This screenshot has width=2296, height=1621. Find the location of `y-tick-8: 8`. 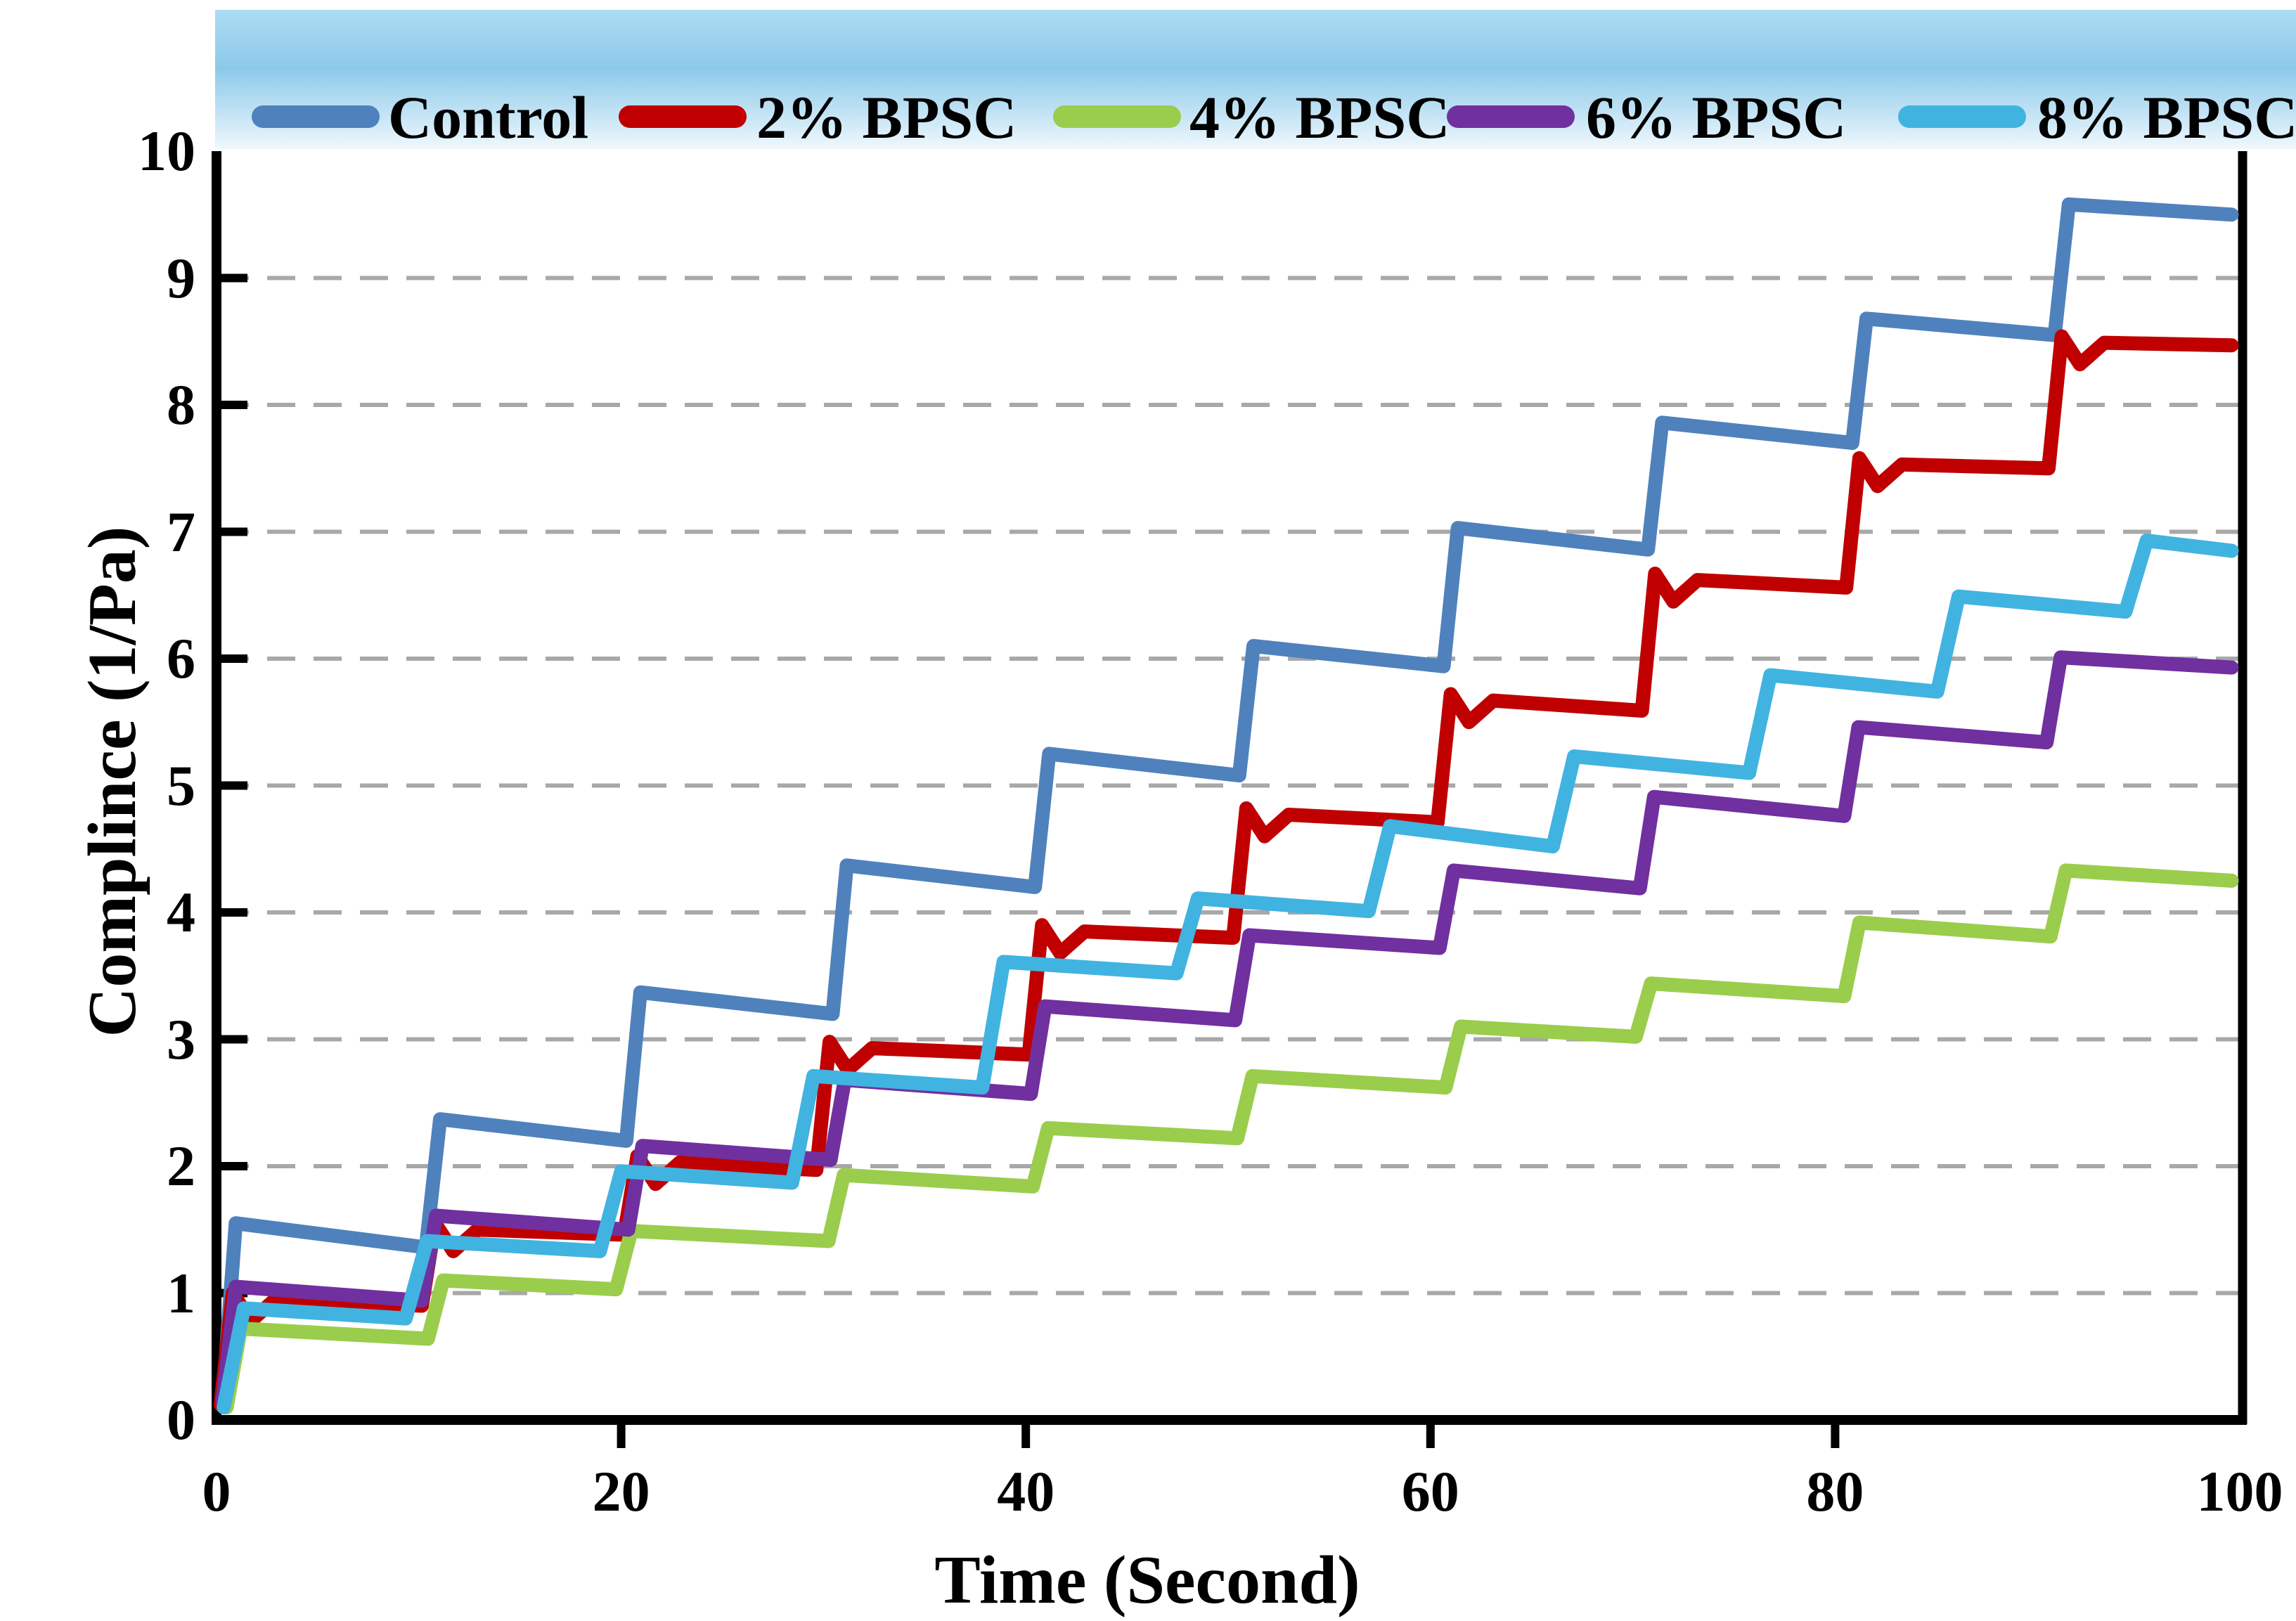

y-tick-8: 8 is located at coordinates (181, 405).